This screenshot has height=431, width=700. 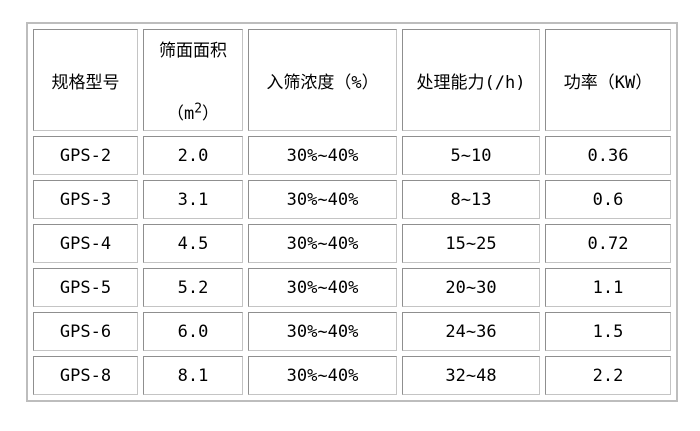 I want to click on cell-model: GPS-4, so click(x=85, y=243).